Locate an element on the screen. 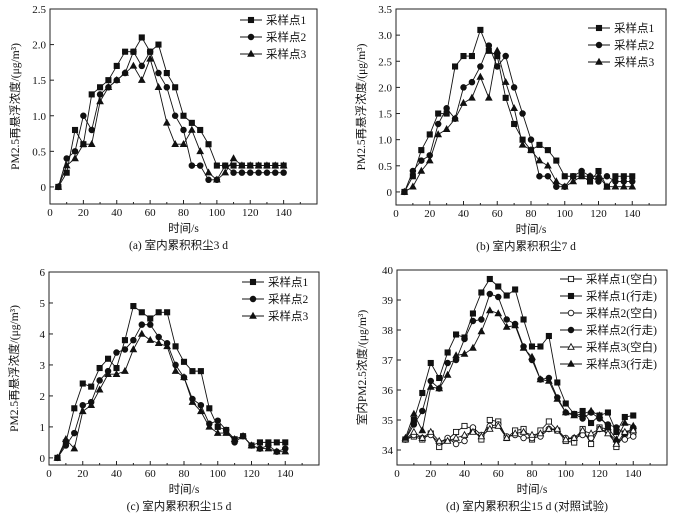 The height and width of the screenshot is (514, 686). legend-label: 采样点2 is located at coordinates (286, 37).